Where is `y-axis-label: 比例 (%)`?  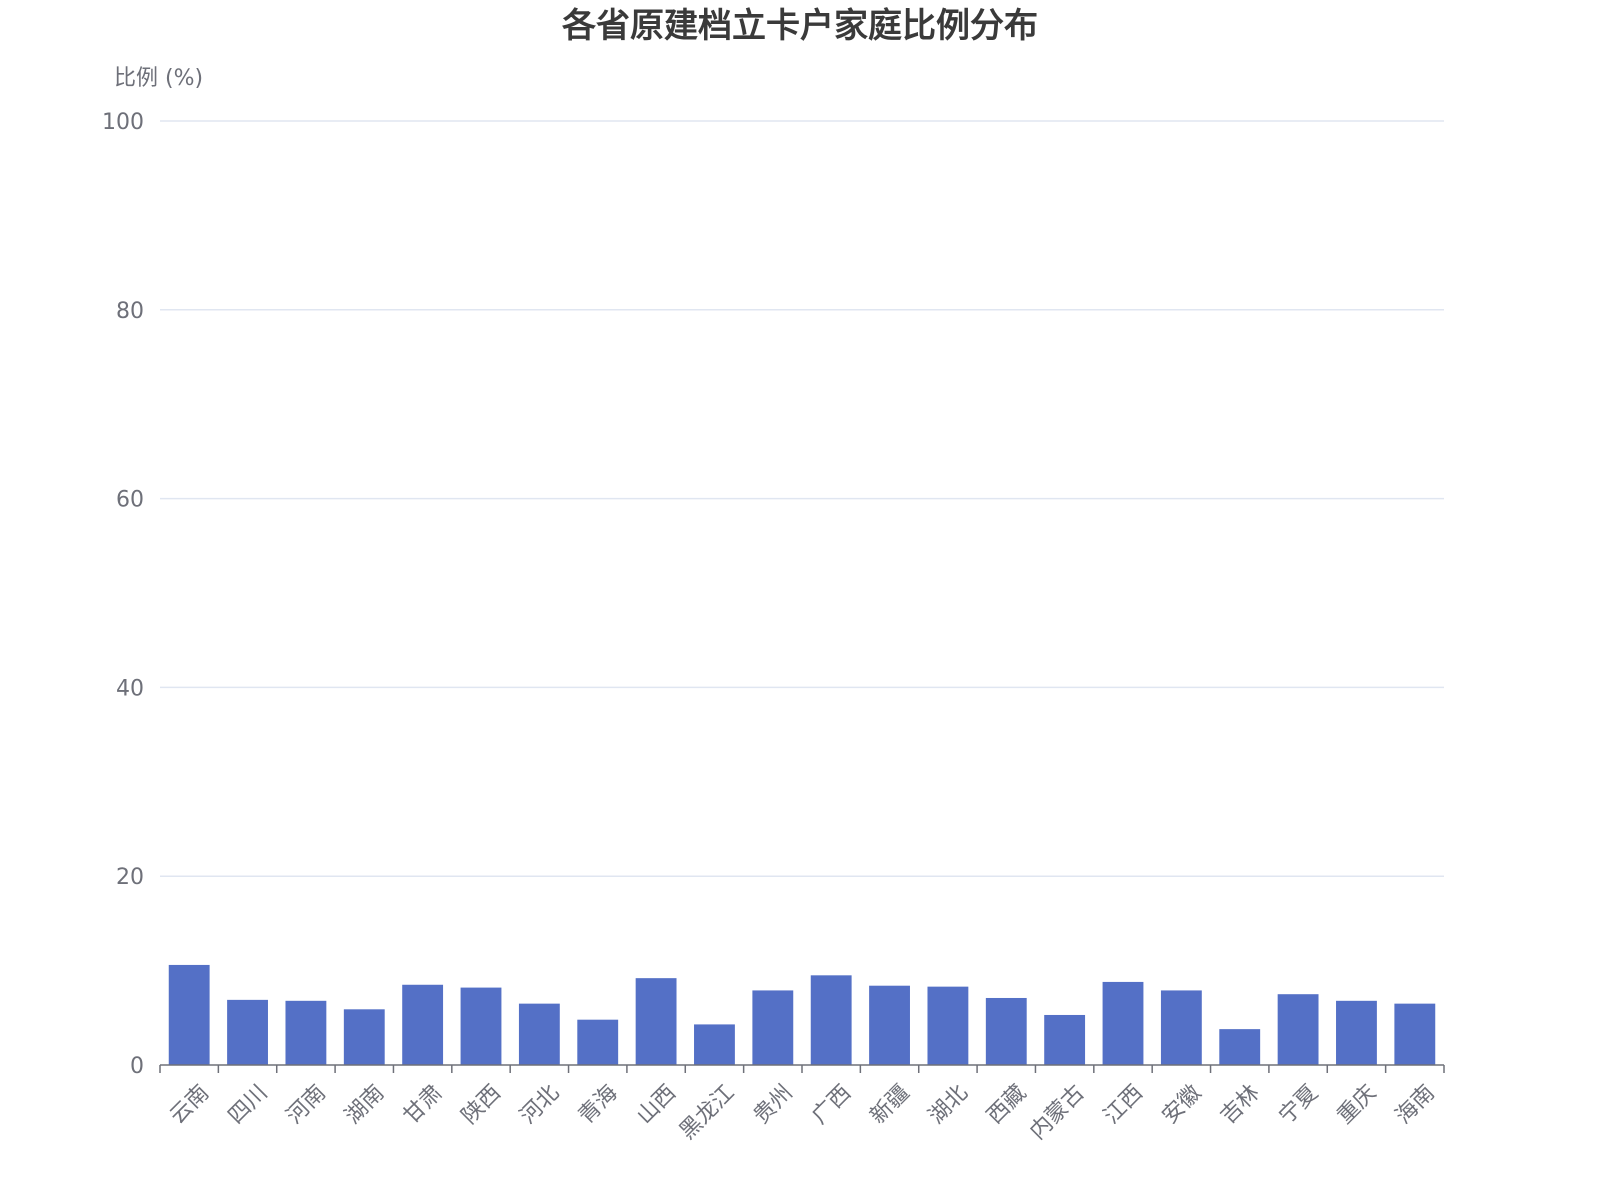 y-axis-label: 比例 (%) is located at coordinates (158, 78).